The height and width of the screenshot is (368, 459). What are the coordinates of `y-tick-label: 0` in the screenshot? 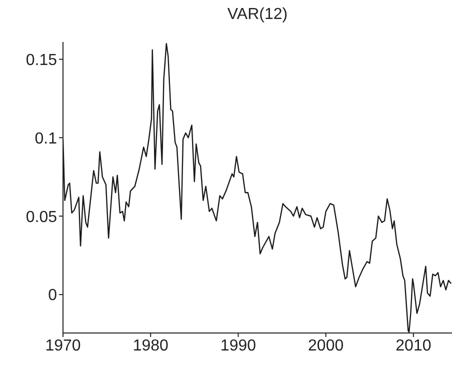 It's located at (53, 295).